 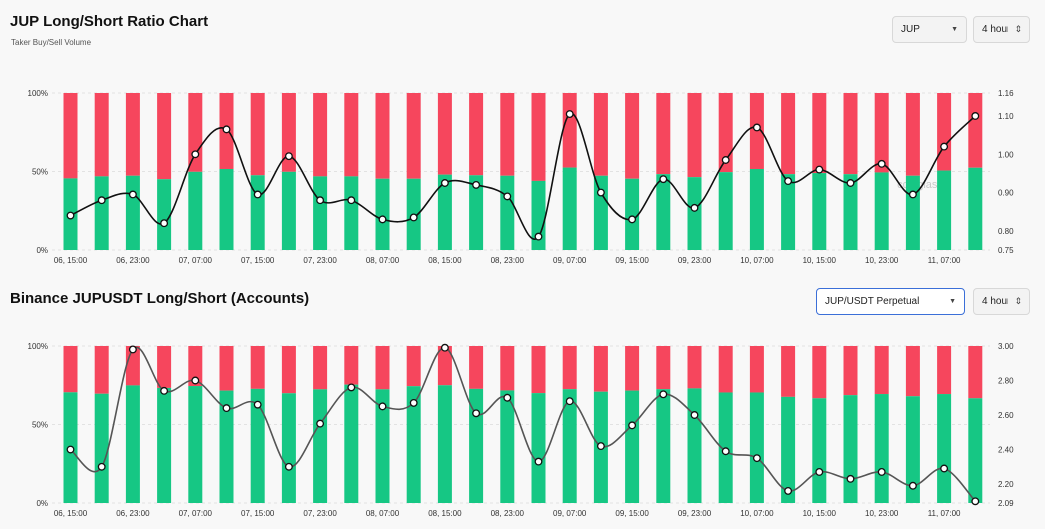 I want to click on y-right-tick-label: 2.60, so click(x=1006, y=415).